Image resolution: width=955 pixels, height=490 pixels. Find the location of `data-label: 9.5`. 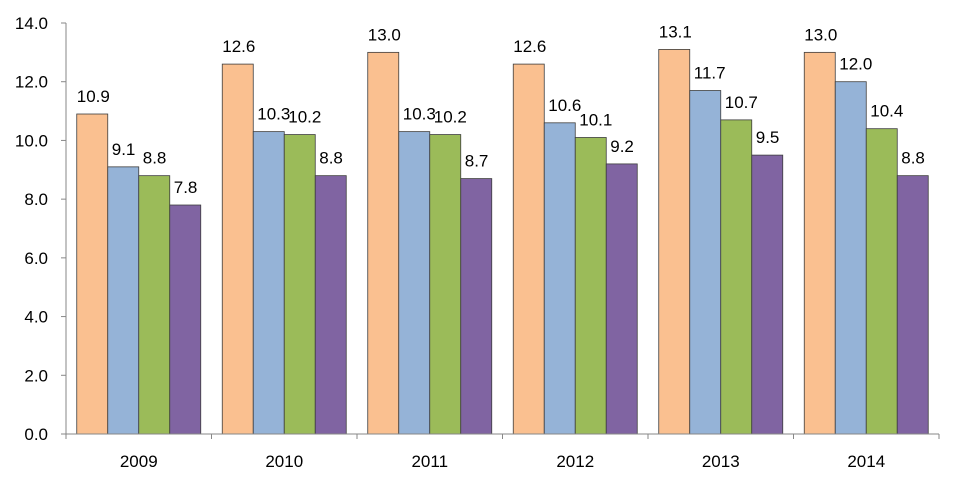

data-label: 9.5 is located at coordinates (768, 137).